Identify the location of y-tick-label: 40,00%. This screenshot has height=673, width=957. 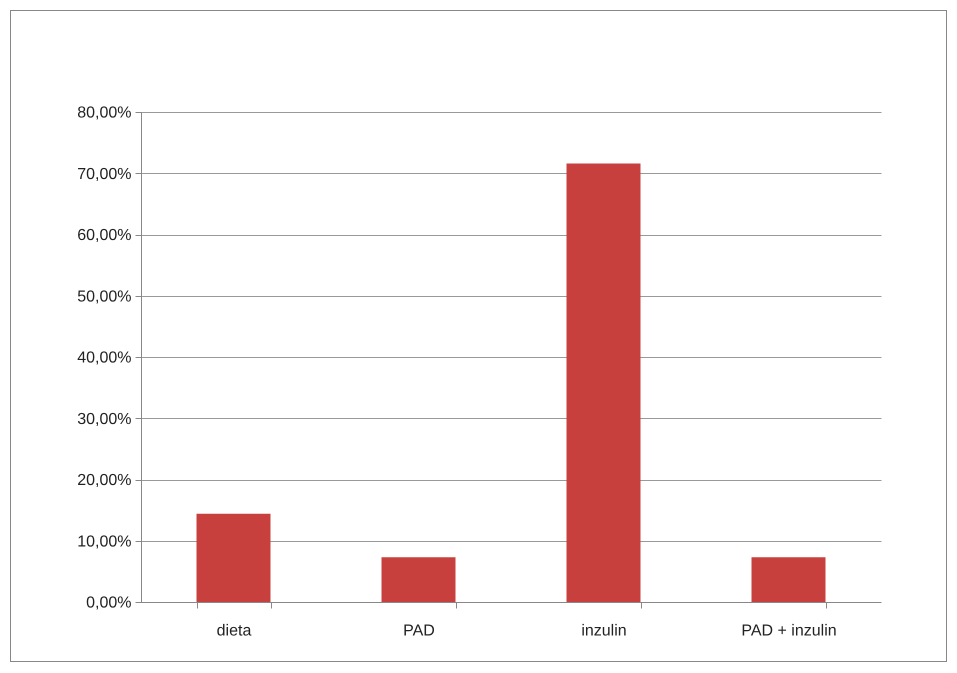
(104, 358).